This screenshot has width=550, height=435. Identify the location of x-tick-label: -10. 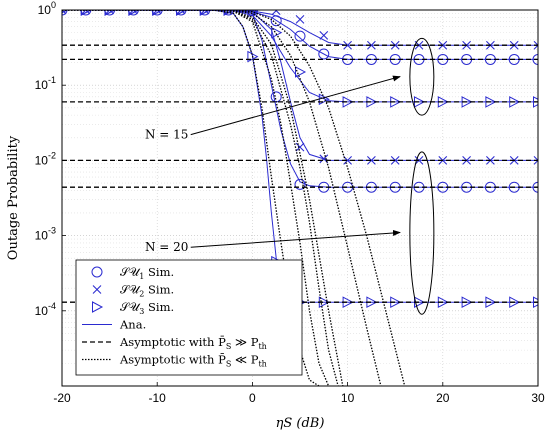
(158, 398).